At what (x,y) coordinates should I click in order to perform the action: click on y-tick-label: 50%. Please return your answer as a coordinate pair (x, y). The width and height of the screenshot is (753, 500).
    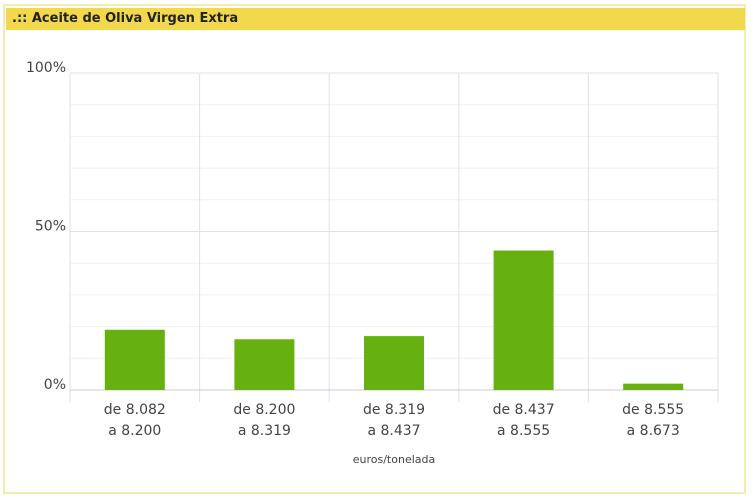
    Looking at the image, I should click on (50, 227).